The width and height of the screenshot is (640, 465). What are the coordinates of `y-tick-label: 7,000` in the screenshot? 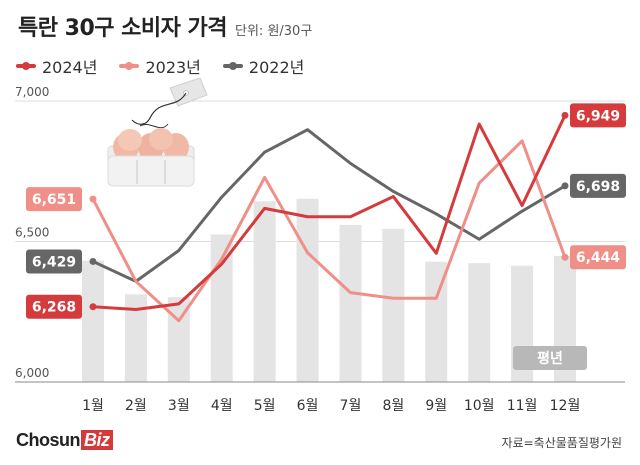 It's located at (32, 92).